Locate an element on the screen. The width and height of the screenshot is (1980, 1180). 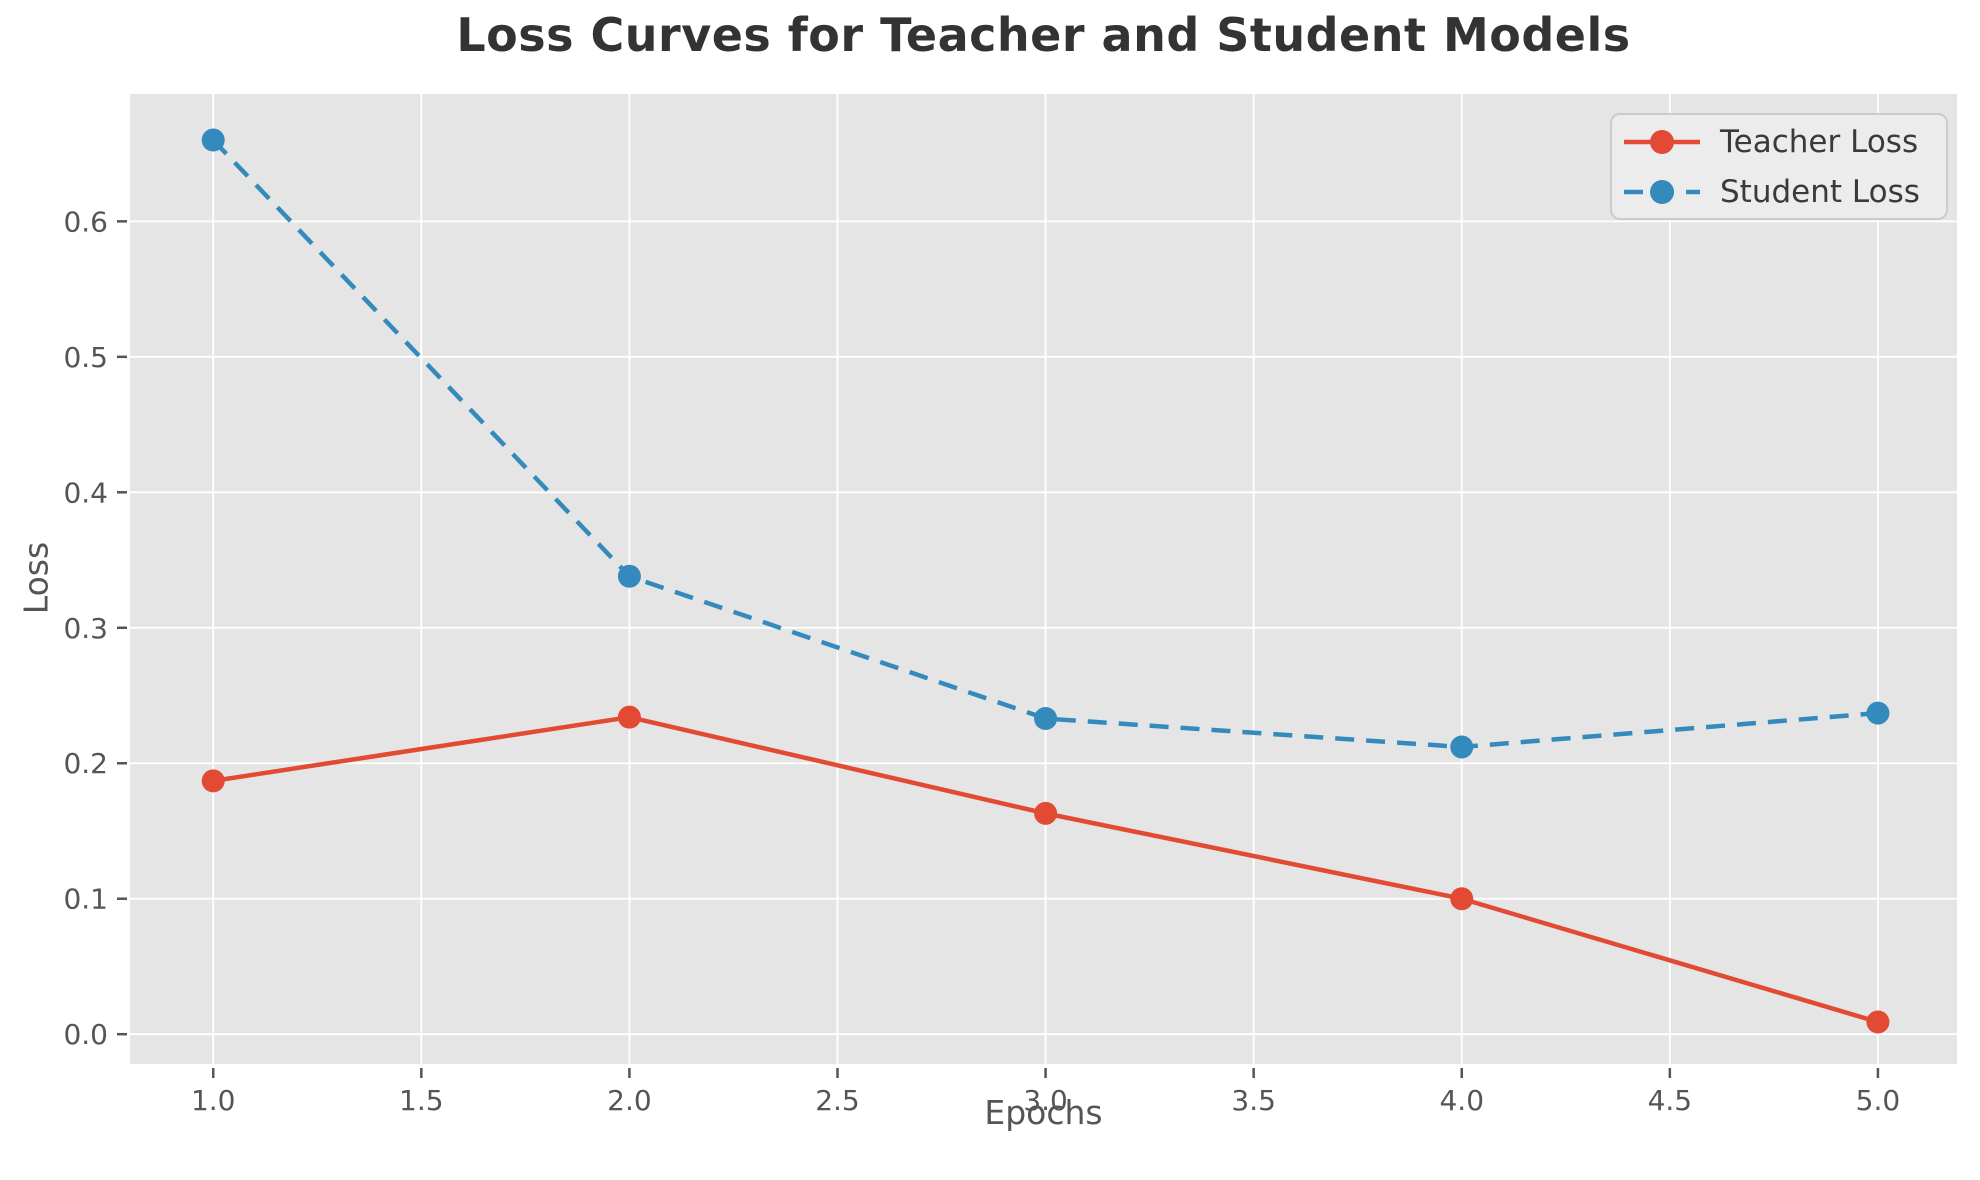
x-tick-label: 3.5 is located at coordinates (1253, 1100).